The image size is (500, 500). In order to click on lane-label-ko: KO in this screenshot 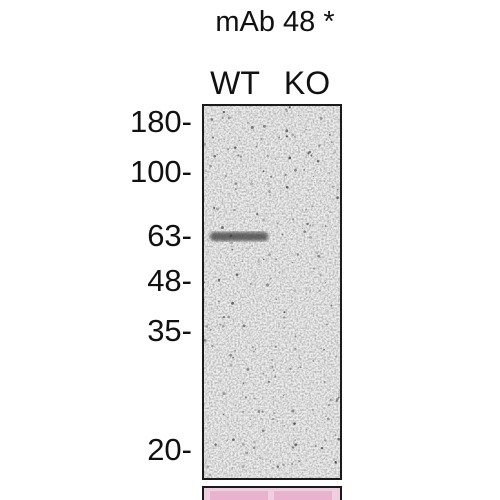, I will do `click(307, 83)`.